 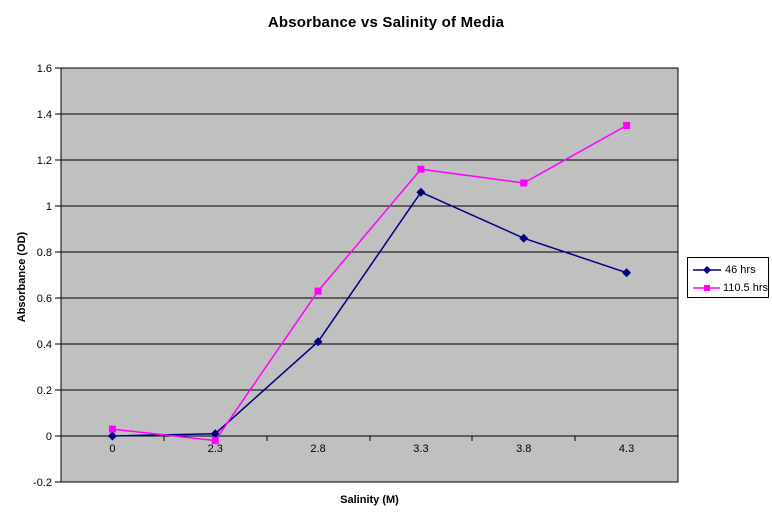 I want to click on legend-entry-1: 110.5 hrs, so click(x=730, y=288).